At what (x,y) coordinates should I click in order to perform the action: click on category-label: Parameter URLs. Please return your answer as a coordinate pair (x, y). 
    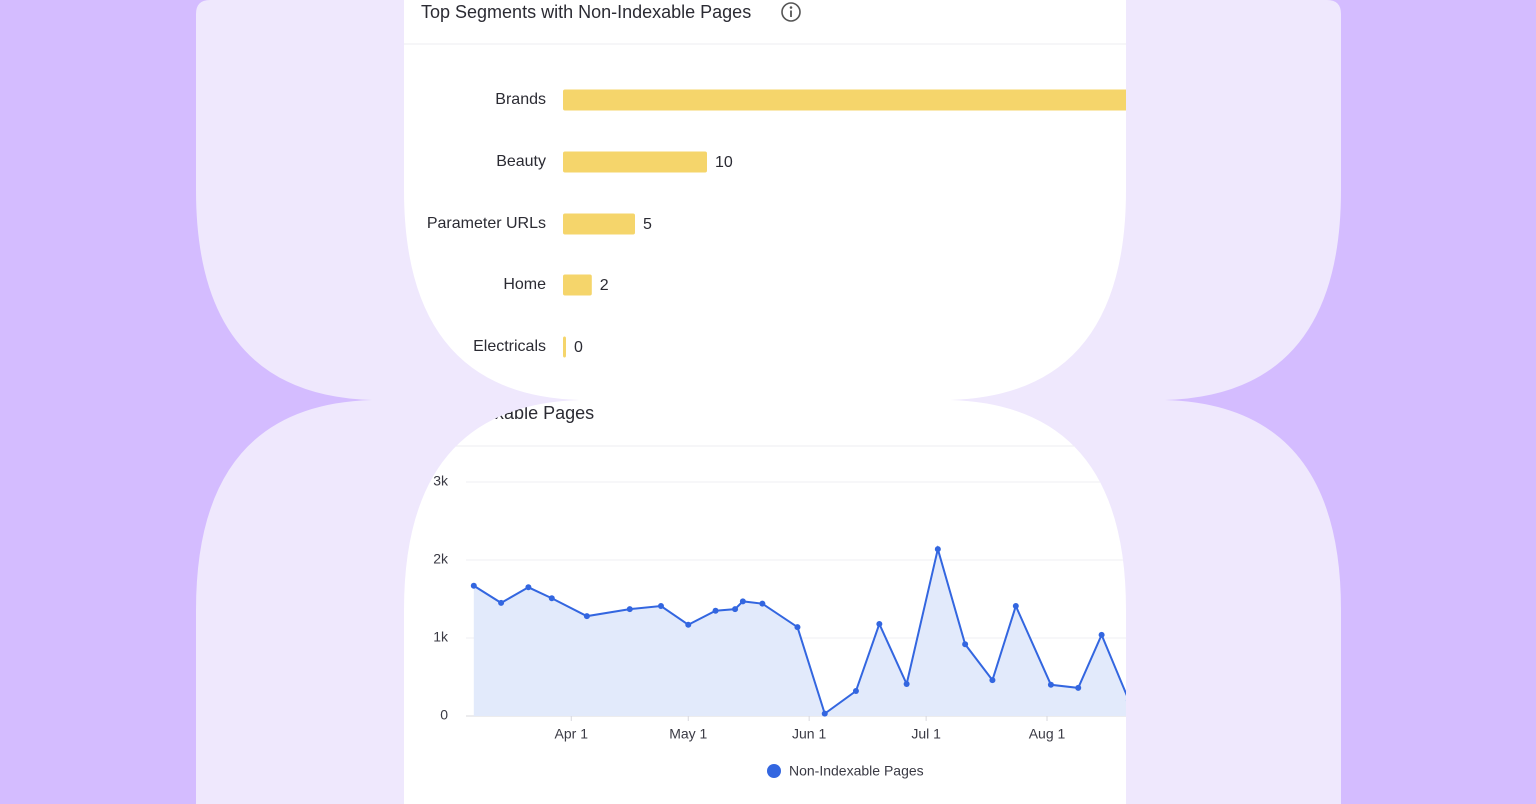
    Looking at the image, I should click on (486, 223).